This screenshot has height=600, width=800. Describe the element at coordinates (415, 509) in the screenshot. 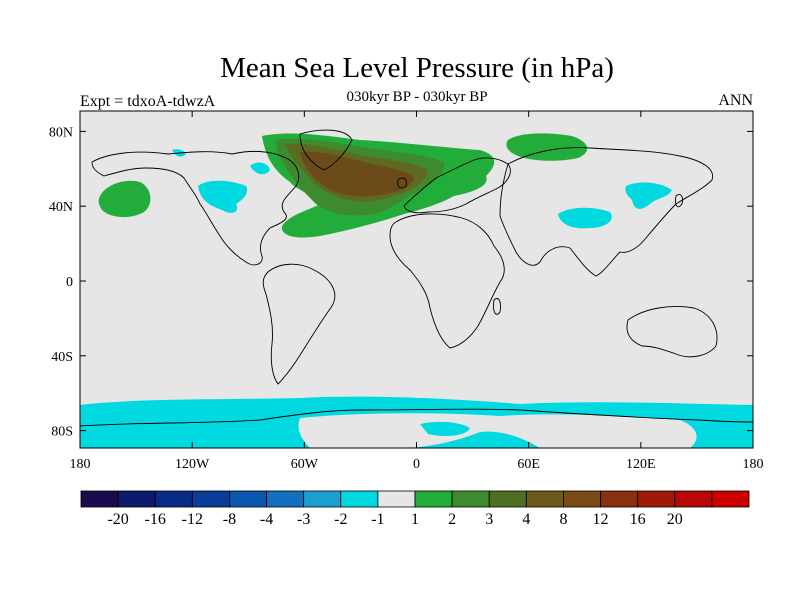

I see `colorbar: -20 -16 -12 -8 -4 -3 -2 -1 1 2 3 4 8 12 16 20` at that location.